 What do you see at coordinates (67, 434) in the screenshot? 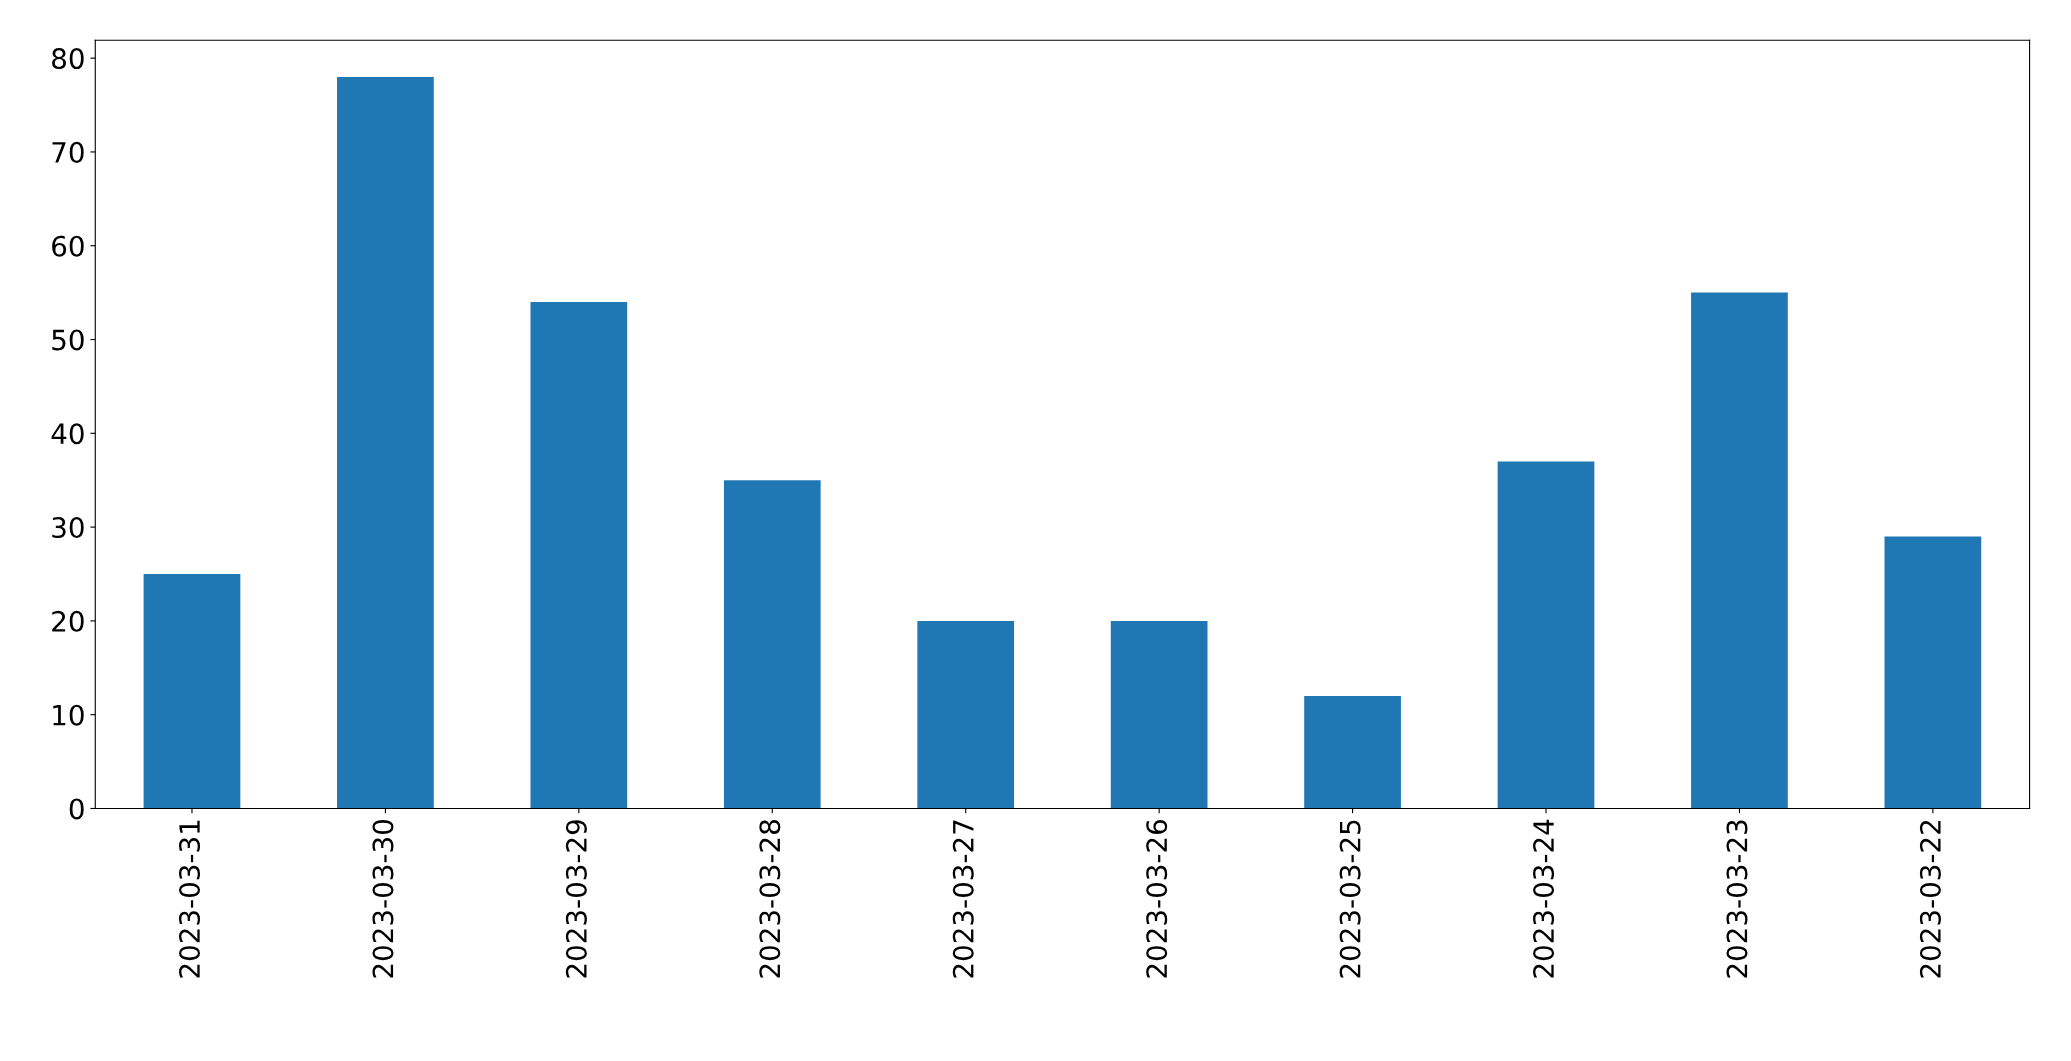
I see `y-tick-label: 40` at bounding box center [67, 434].